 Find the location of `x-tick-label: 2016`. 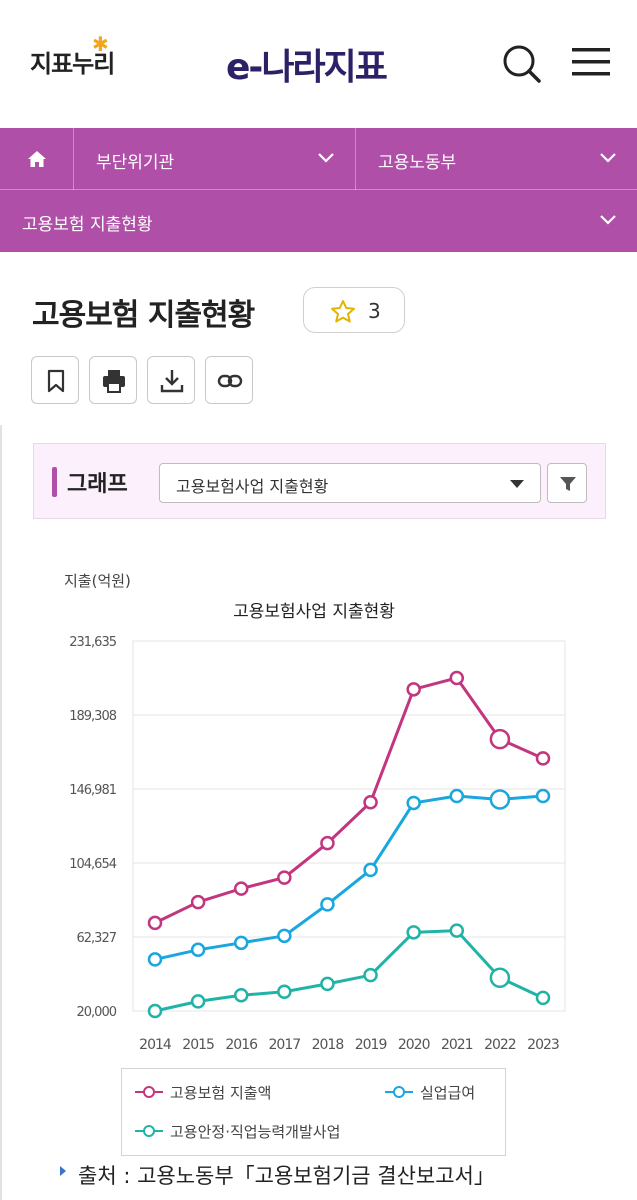

x-tick-label: 2016 is located at coordinates (241, 1045).